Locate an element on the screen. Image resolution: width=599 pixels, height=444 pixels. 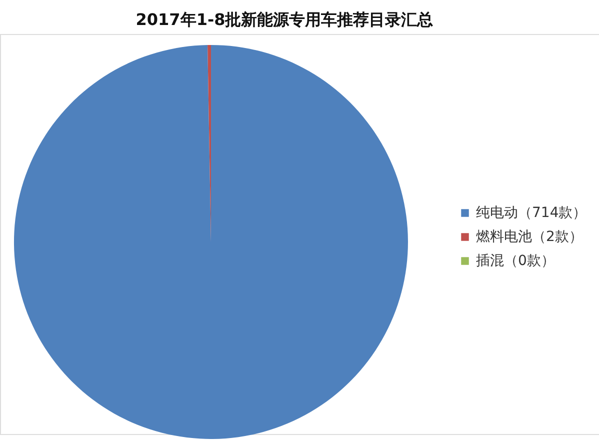
legend-label: 插混（0款） is located at coordinates (515, 261).